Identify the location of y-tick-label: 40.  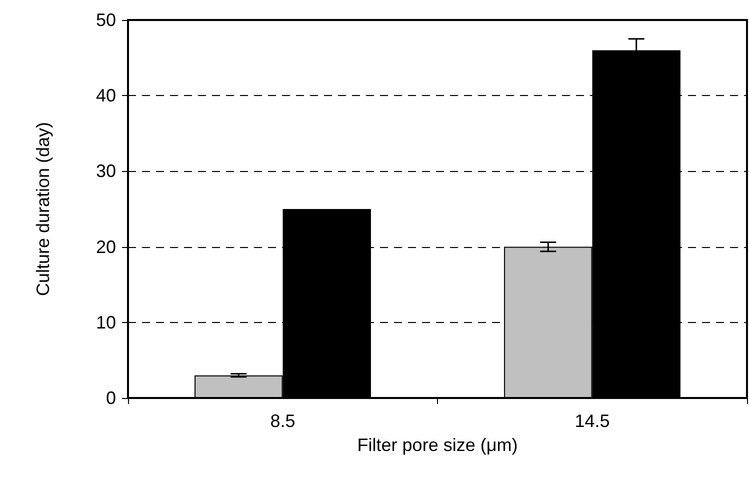
(106, 96).